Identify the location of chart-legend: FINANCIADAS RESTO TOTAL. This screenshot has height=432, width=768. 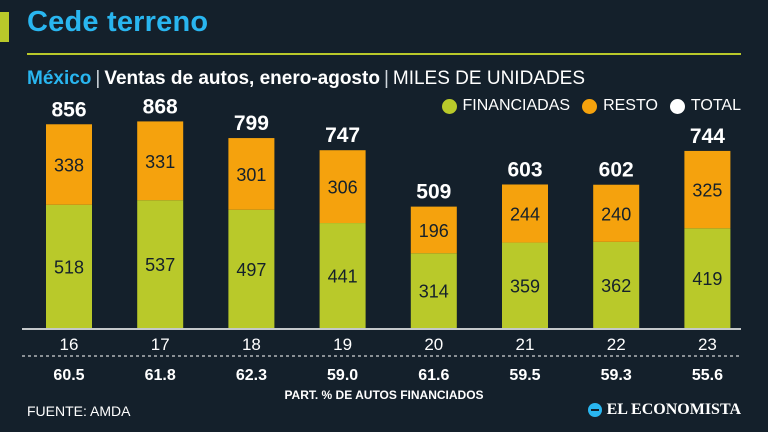
(585, 106).